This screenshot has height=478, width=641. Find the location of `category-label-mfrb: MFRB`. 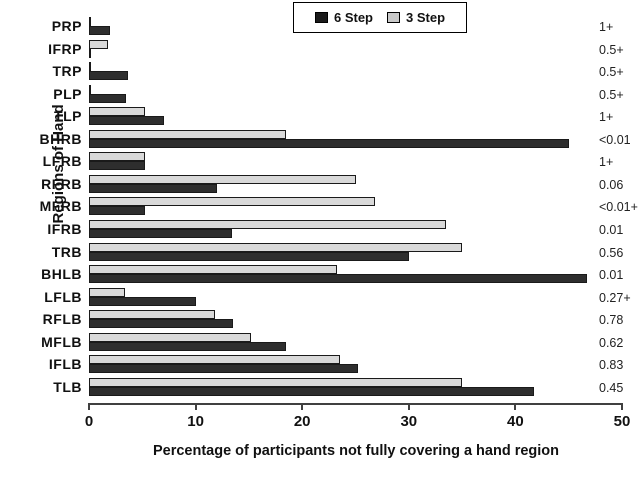

category-label-mfrb: MFRB is located at coordinates (60, 206).